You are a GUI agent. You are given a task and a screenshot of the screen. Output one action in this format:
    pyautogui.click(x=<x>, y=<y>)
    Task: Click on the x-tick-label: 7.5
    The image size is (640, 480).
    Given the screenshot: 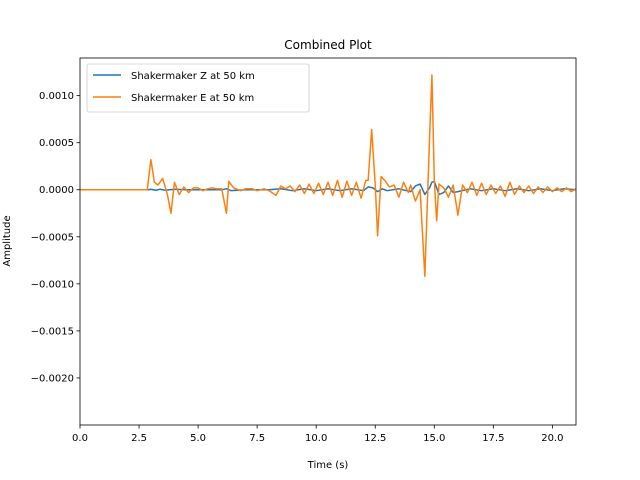 What is the action you would take?
    pyautogui.click(x=257, y=438)
    